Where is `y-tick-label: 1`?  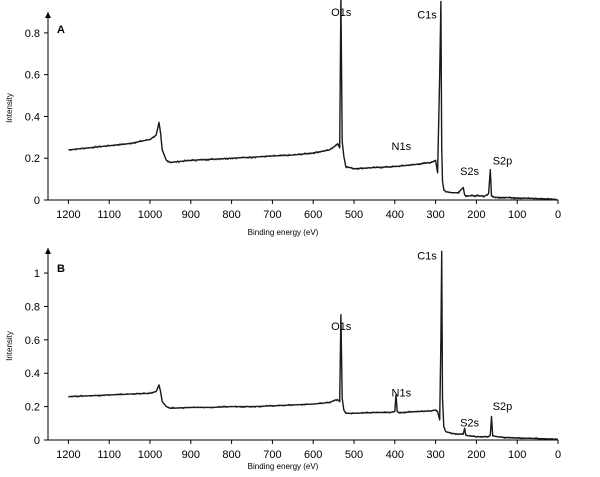 y-tick-label: 1 is located at coordinates (37, 274).